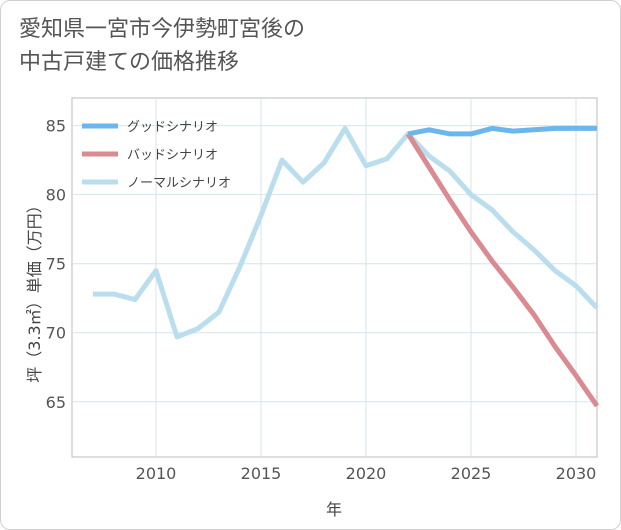 This screenshot has height=530, width=621. I want to click on y-axis-ticks: 65 70 75 80 85, so click(56, 264).